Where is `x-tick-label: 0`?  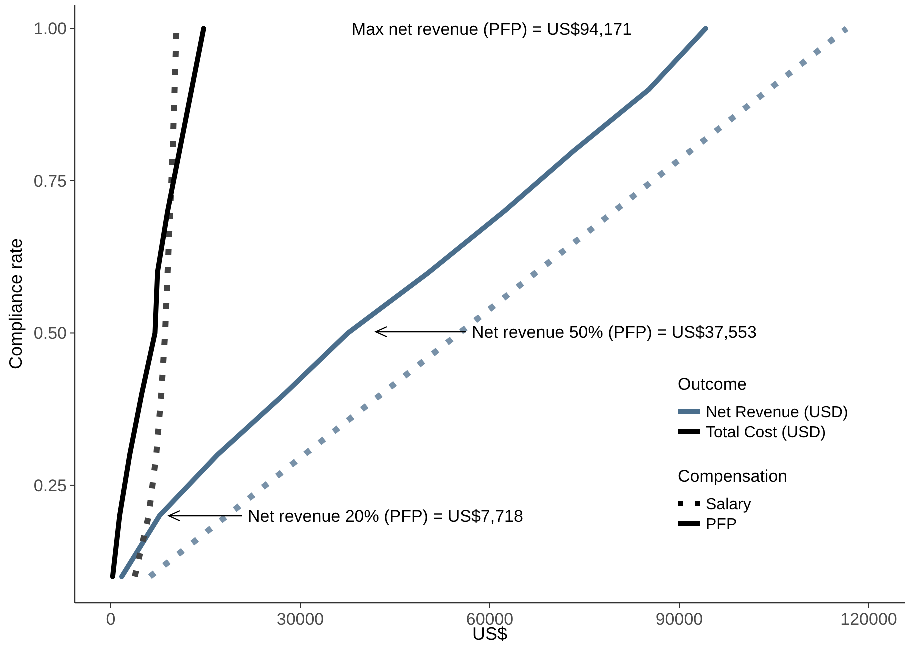
x-tick-label: 0 is located at coordinates (111, 619).